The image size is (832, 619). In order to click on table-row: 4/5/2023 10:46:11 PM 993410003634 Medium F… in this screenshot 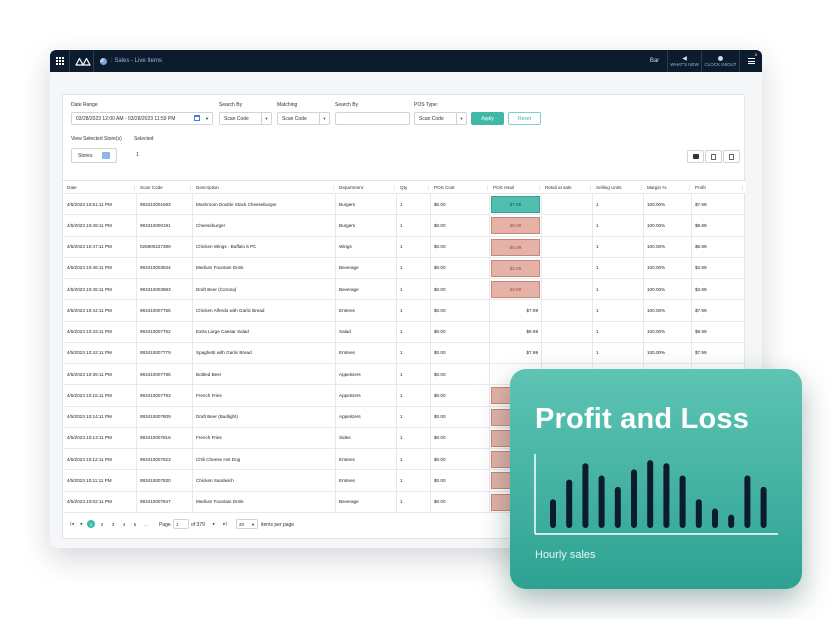, I will do `click(404, 268)`.